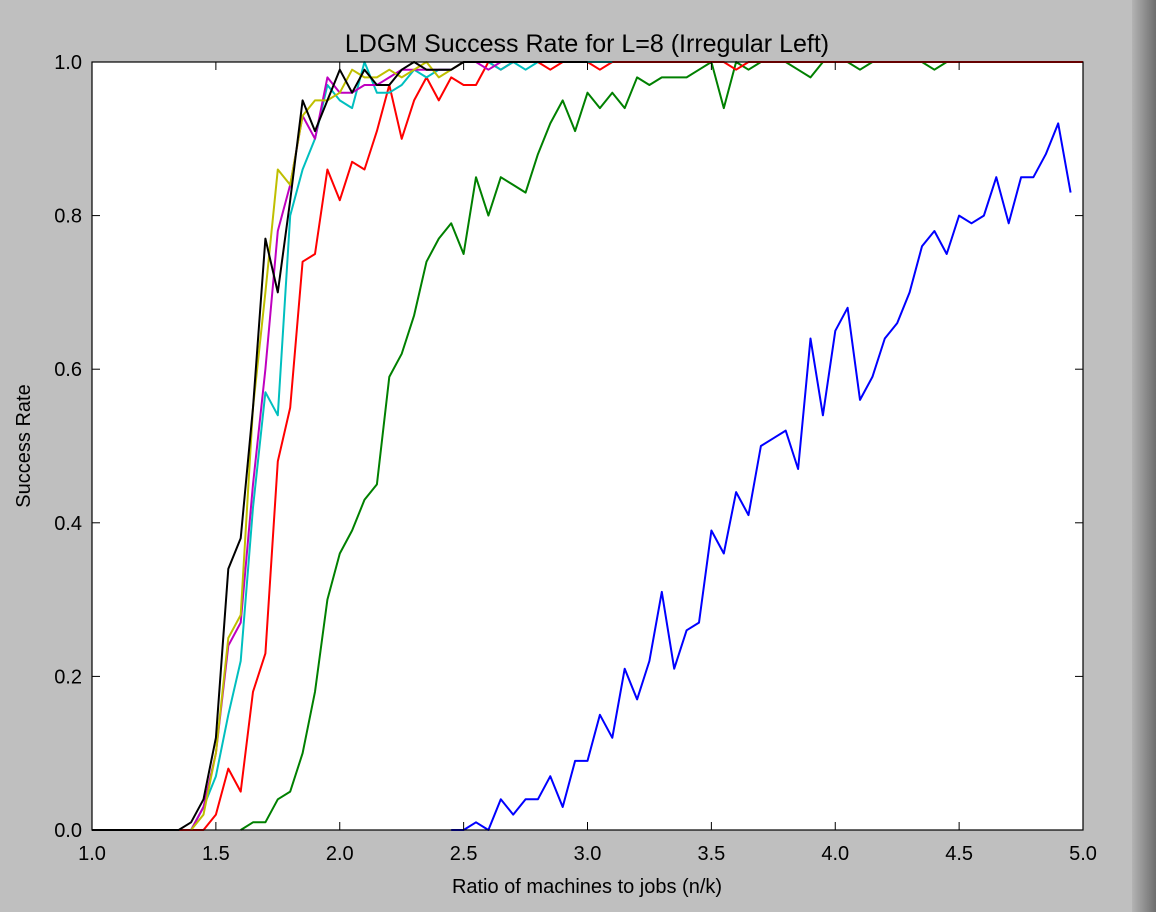 Image resolution: width=1156 pixels, height=912 pixels. I want to click on x-tick-label: 1.5, so click(216, 854).